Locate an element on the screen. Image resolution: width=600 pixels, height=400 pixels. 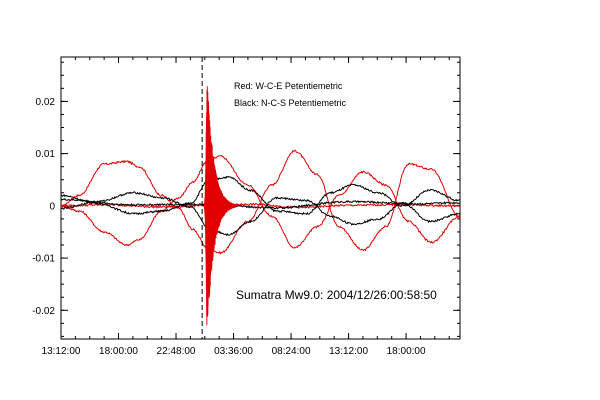
x-tick-label: 08:24:00 is located at coordinates (291, 351).